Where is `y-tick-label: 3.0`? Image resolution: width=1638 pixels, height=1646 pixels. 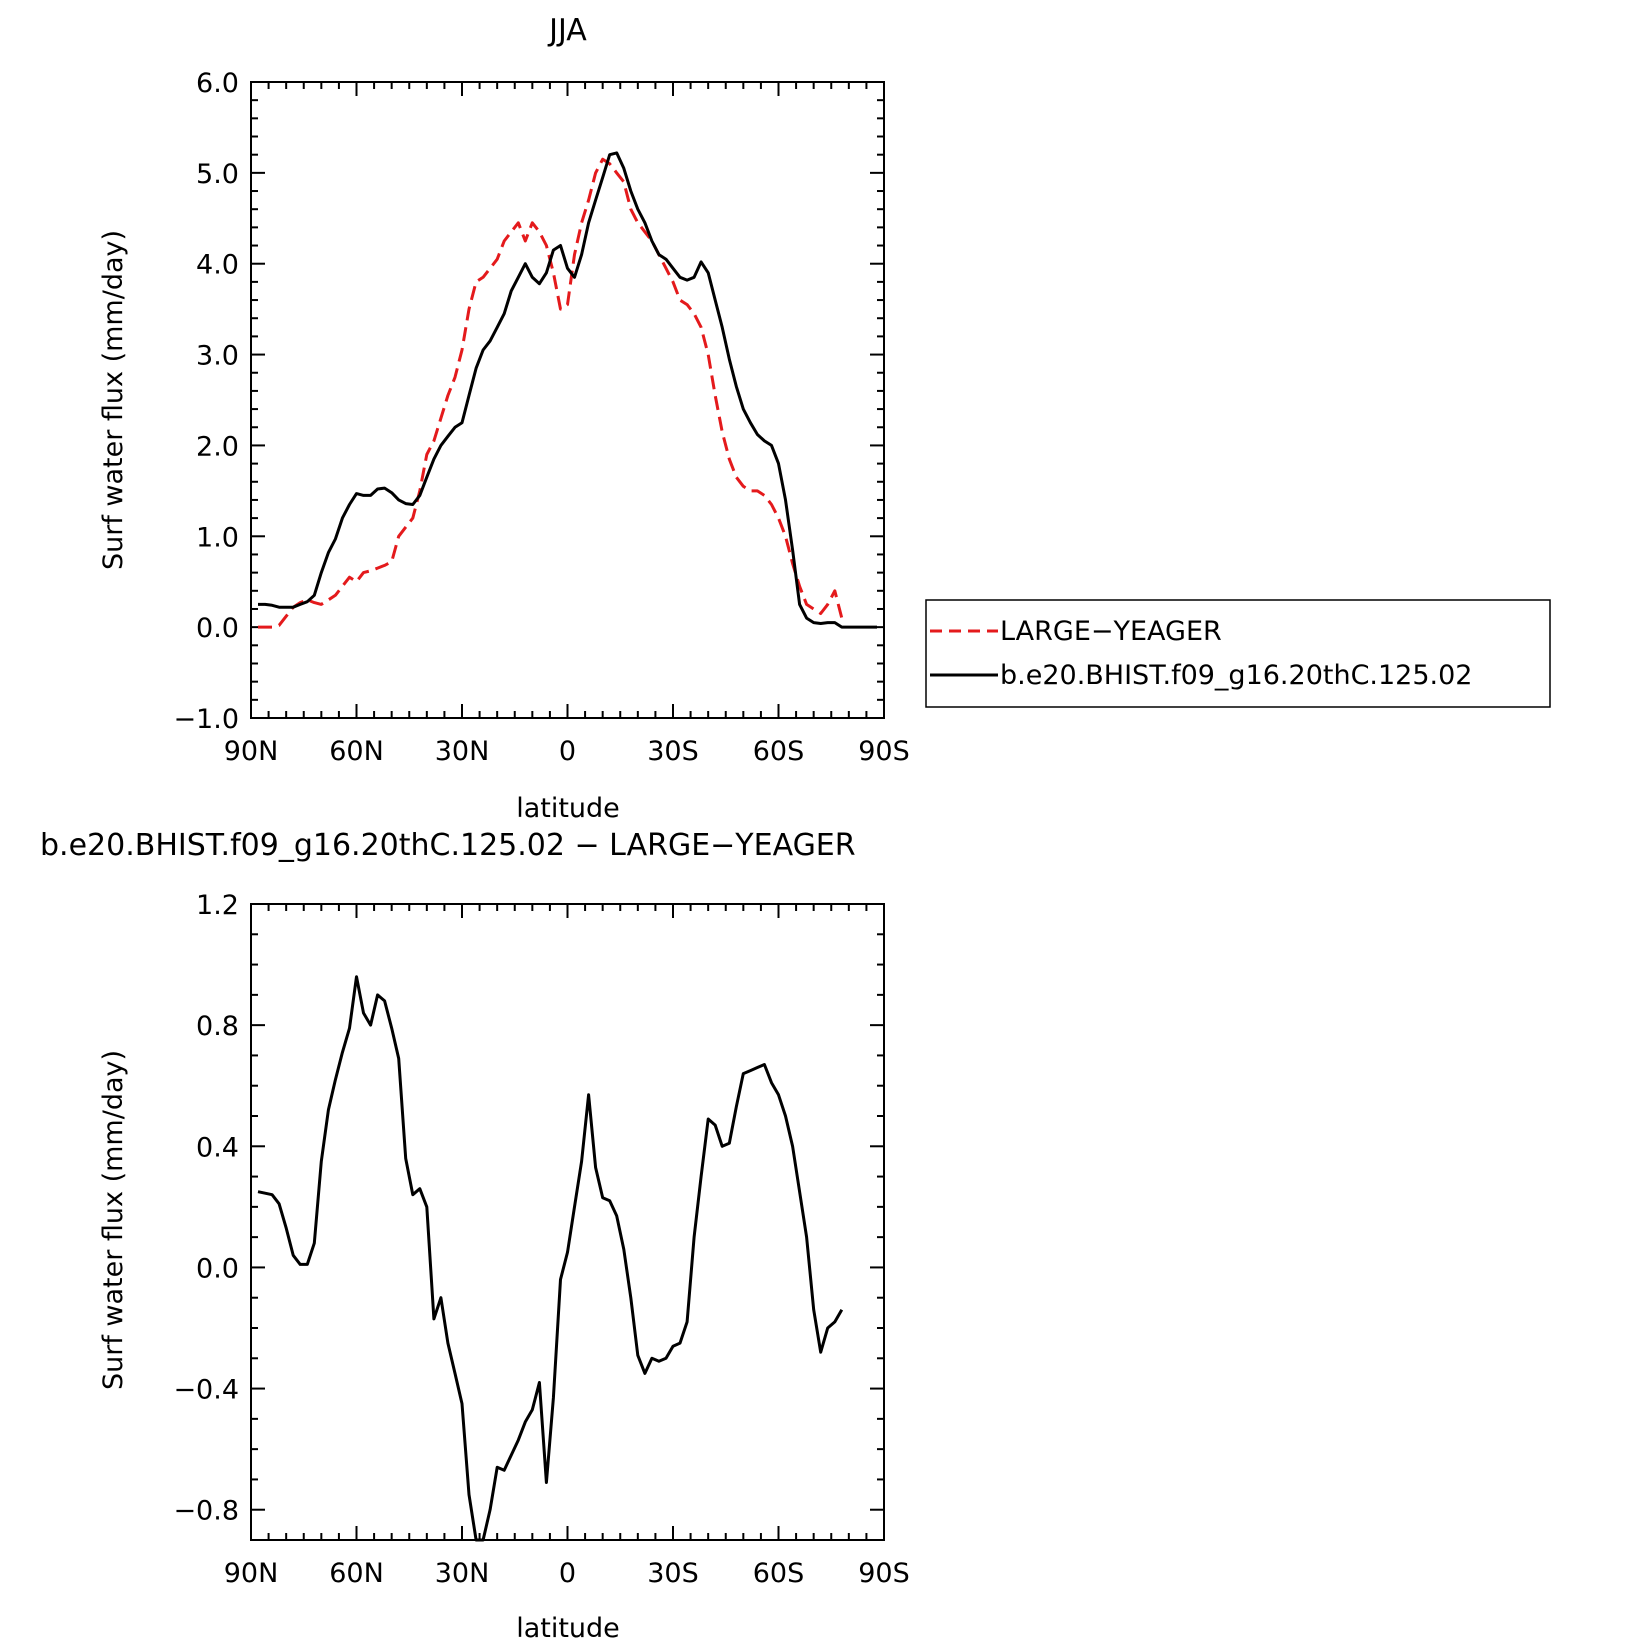
y-tick-label: 3.0 is located at coordinates (217, 356).